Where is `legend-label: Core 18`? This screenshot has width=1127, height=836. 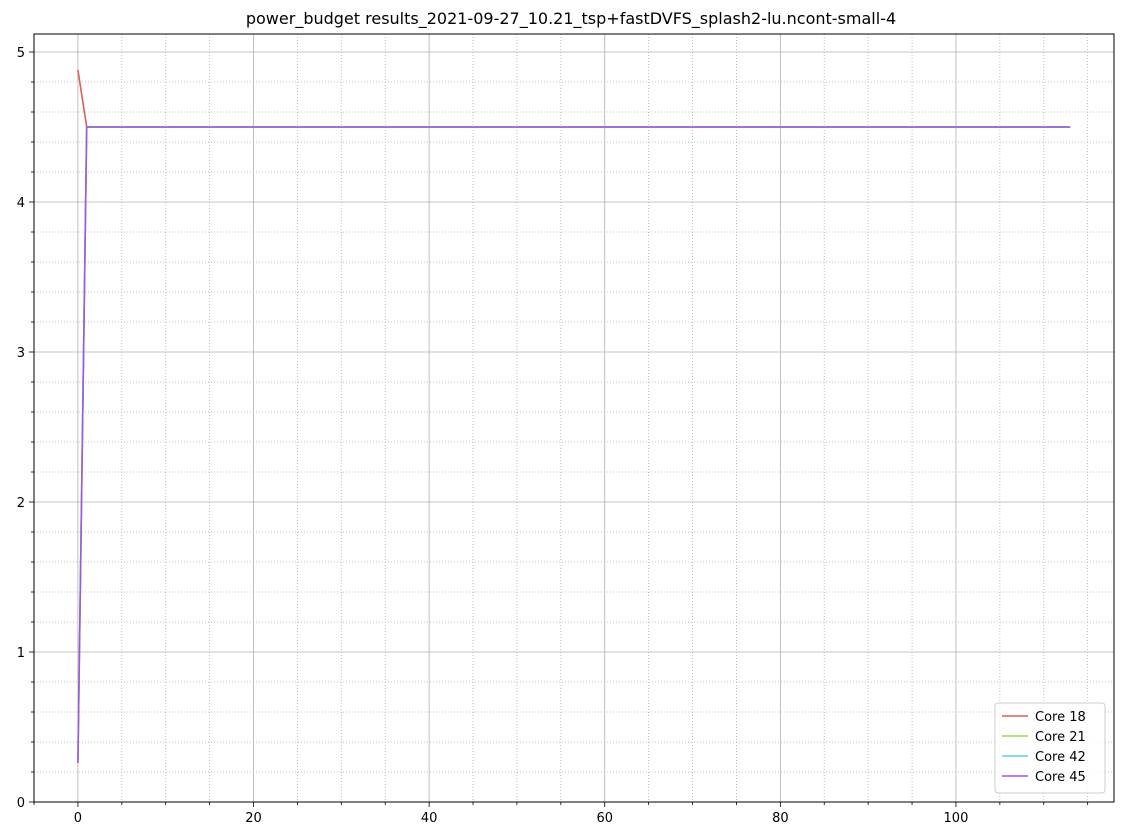 legend-label: Core 18 is located at coordinates (1060, 717).